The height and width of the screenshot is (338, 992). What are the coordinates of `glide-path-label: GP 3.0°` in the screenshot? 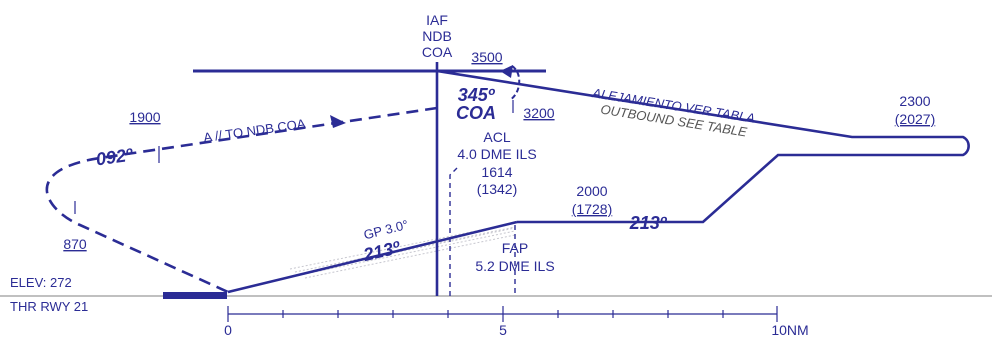 It's located at (386, 230).